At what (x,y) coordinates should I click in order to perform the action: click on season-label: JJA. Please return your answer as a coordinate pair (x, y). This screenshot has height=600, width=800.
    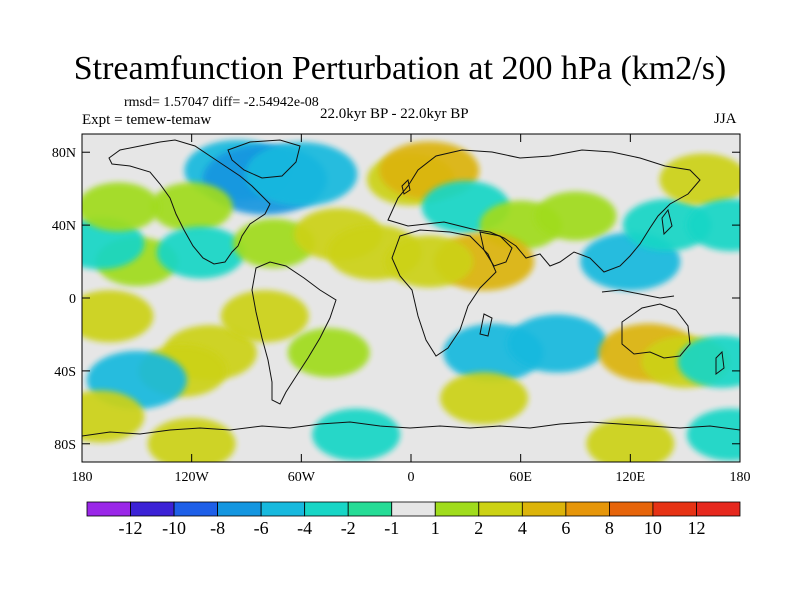
    Looking at the image, I should click on (725, 119).